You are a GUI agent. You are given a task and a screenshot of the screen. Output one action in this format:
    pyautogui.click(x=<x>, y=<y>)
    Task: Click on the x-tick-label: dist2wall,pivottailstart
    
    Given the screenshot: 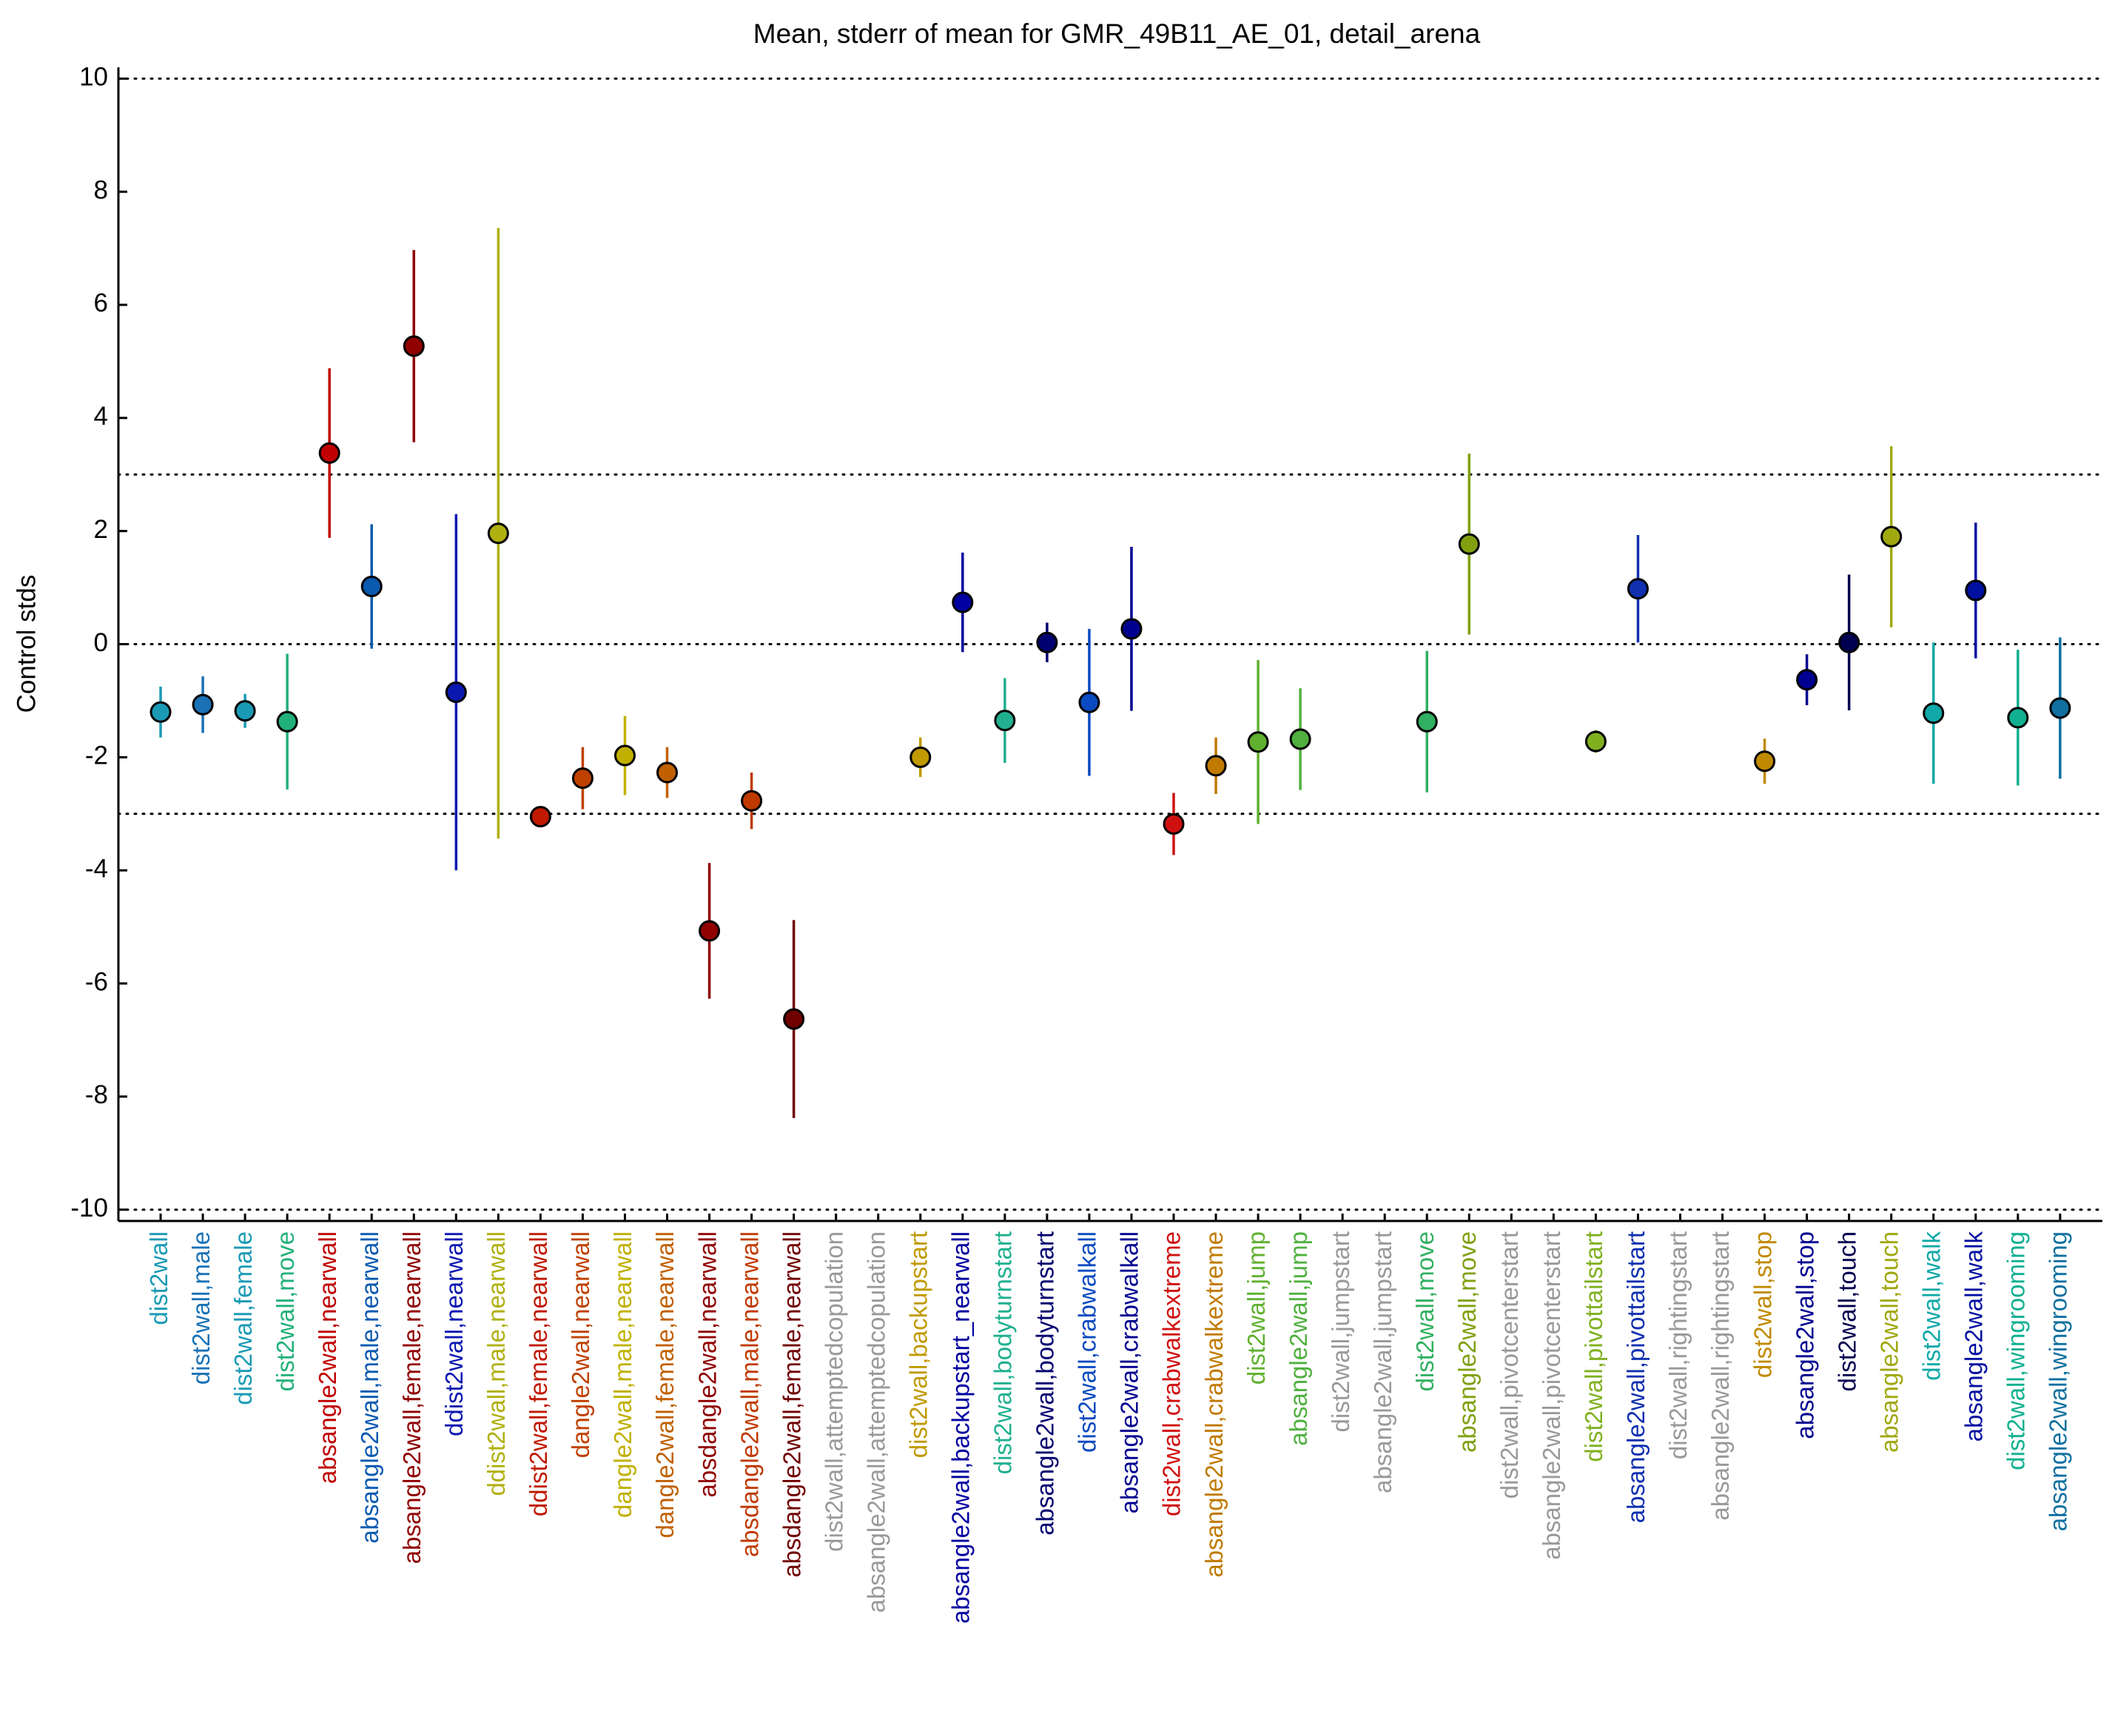 What is the action you would take?
    pyautogui.click(x=1593, y=1346)
    